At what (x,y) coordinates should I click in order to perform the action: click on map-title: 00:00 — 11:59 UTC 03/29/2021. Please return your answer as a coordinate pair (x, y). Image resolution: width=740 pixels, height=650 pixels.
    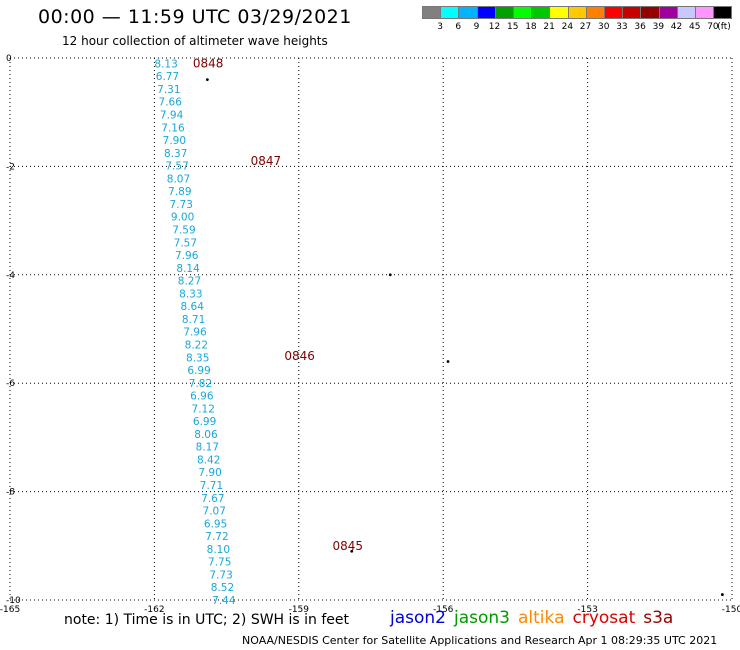
    Looking at the image, I should click on (195, 17).